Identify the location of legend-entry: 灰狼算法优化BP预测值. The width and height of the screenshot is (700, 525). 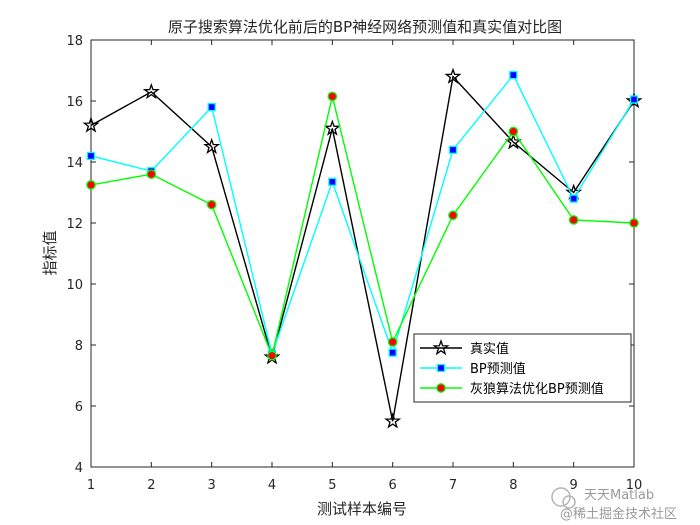
(537, 389).